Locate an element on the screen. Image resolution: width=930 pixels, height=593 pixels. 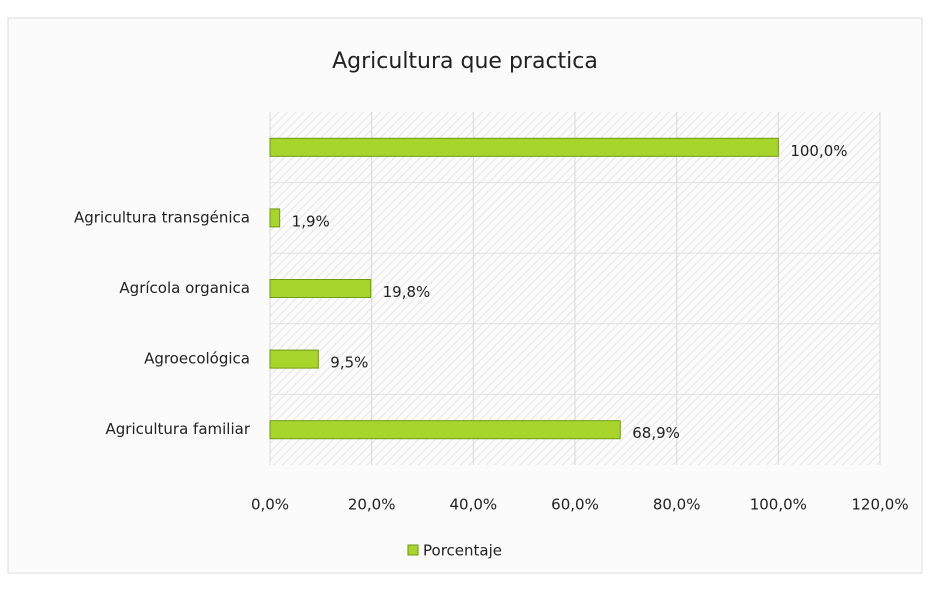
chart-title: Agricultura que practica is located at coordinates (465, 61).